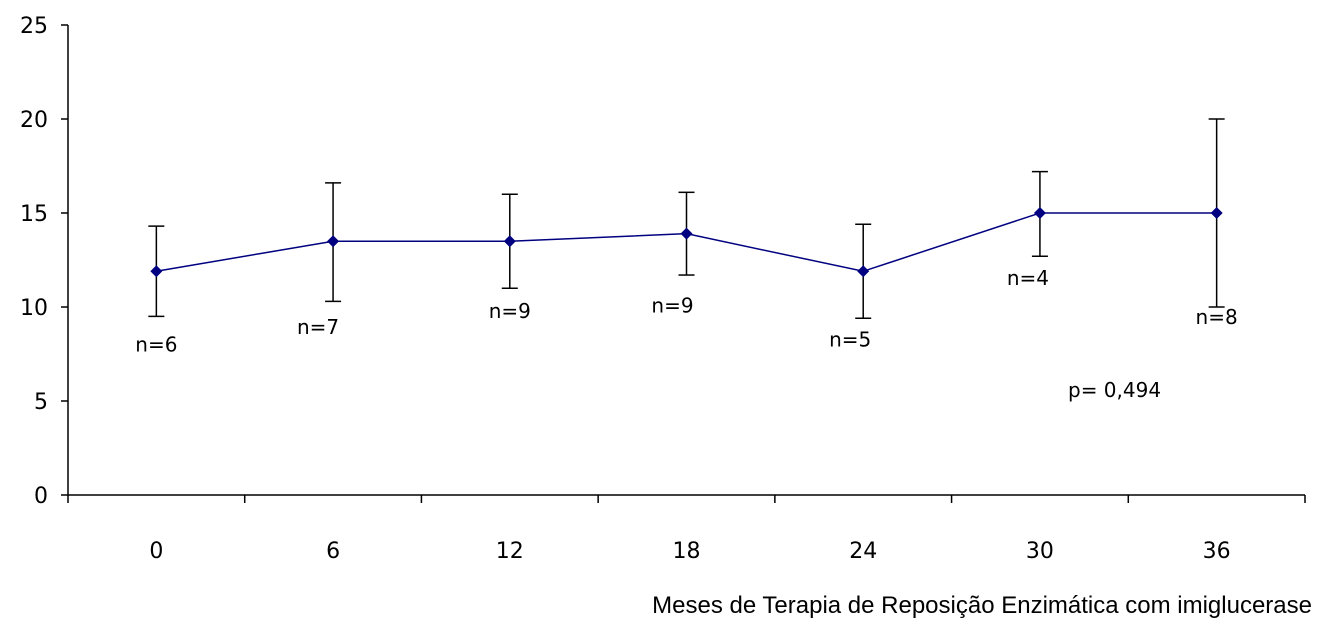 The height and width of the screenshot is (637, 1326). Describe the element at coordinates (1217, 551) in the screenshot. I see `x-tick-label: 36` at that location.